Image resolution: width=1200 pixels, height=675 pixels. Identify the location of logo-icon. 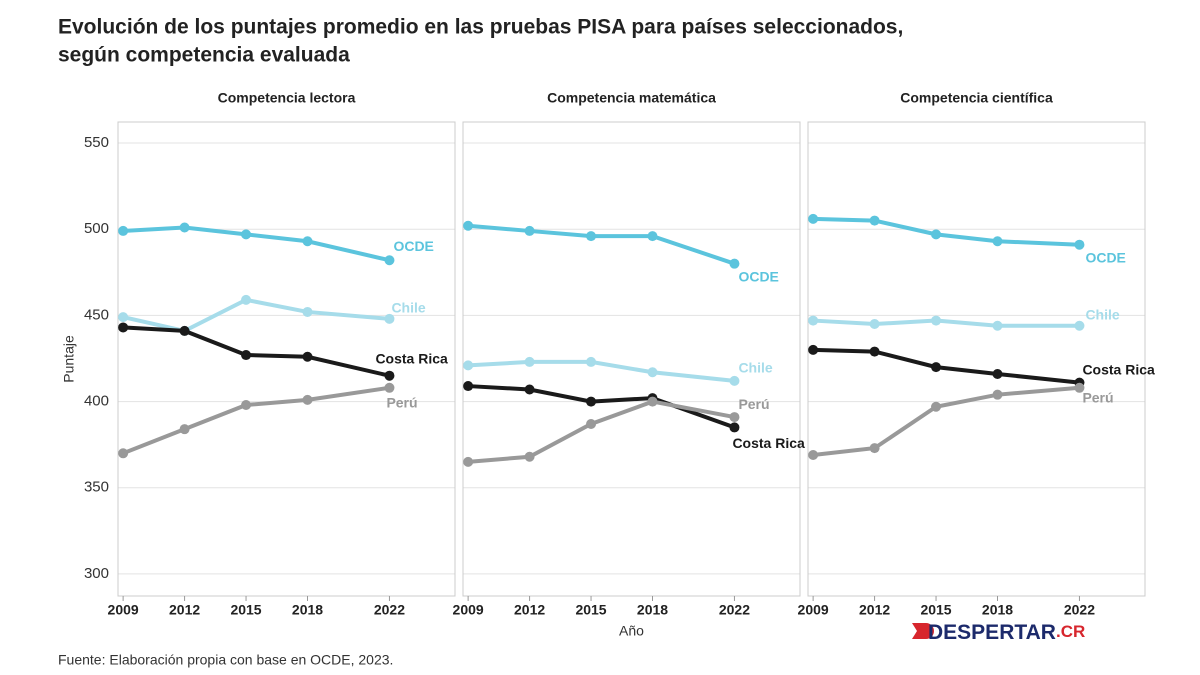
(923, 631).